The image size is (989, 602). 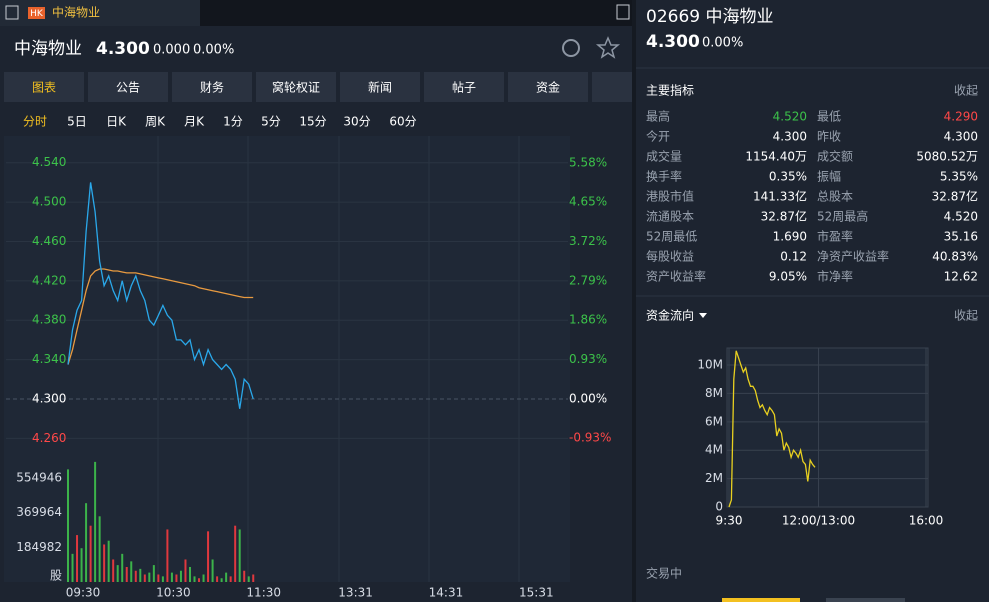 What do you see at coordinates (77, 122) in the screenshot?
I see `period: 5日` at bounding box center [77, 122].